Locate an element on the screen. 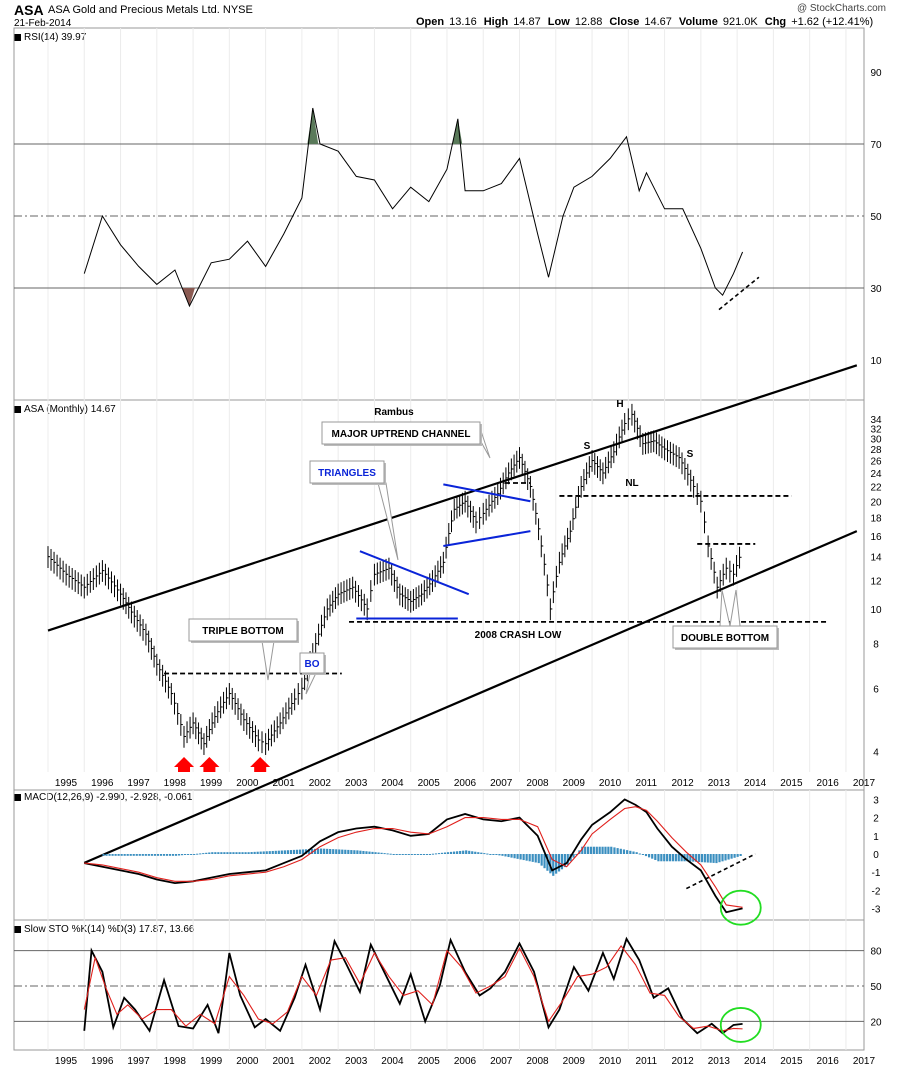 The image size is (900, 1069). price-x-tick-label: 1997 is located at coordinates (138, 783).